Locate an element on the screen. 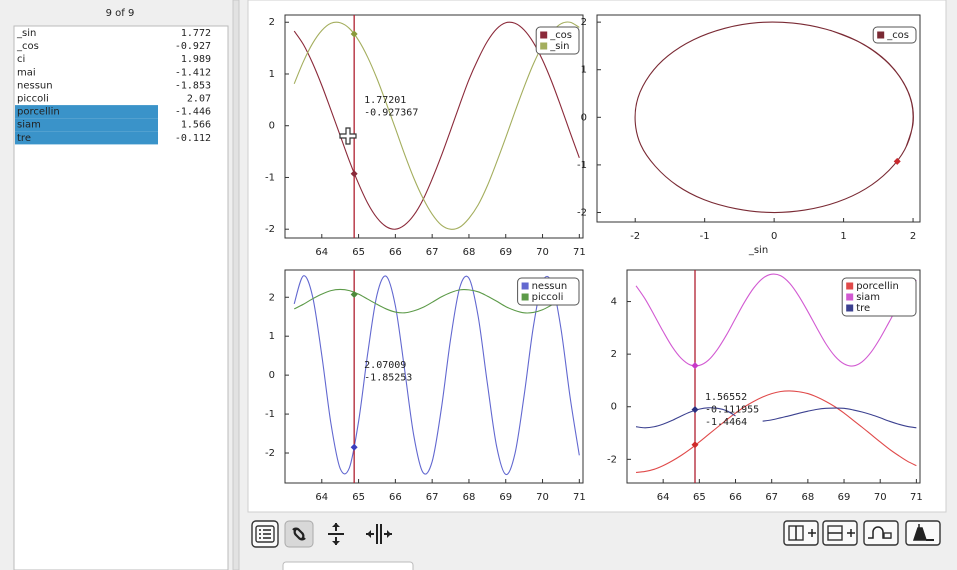  legend-label: _sin is located at coordinates (559, 46).